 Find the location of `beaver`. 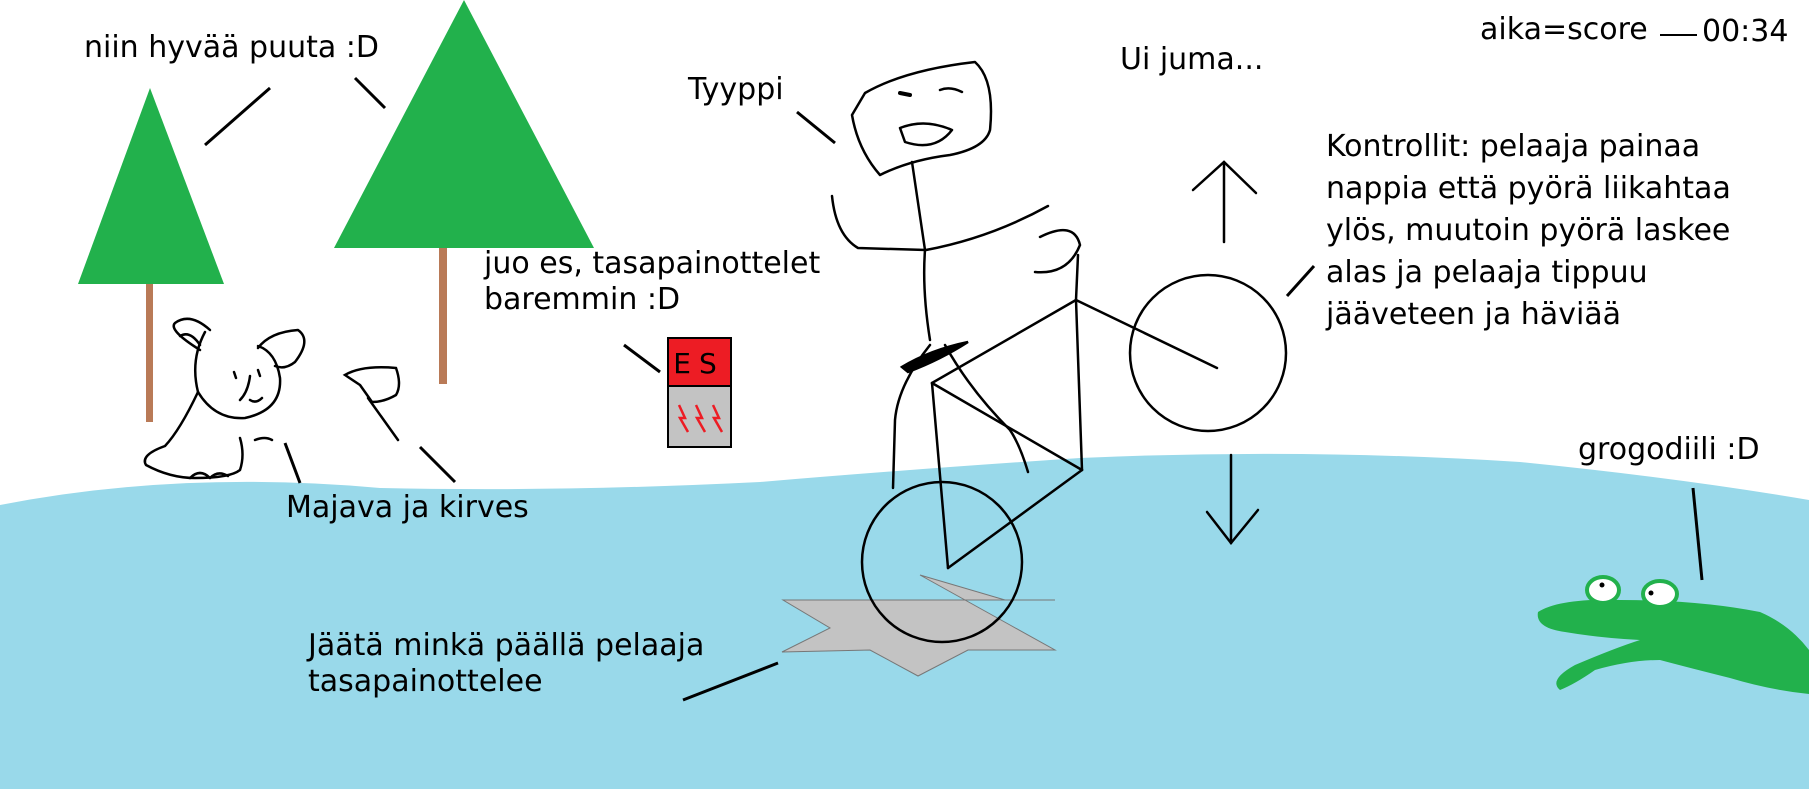

beaver is located at coordinates (224, 398).